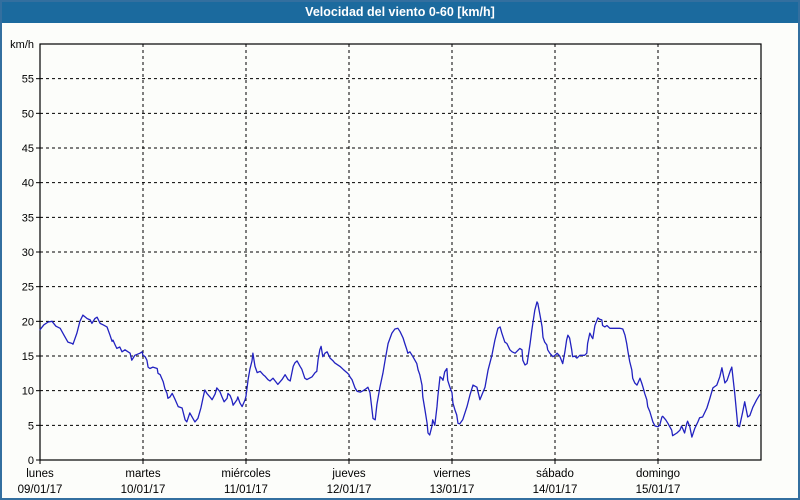 The height and width of the screenshot is (500, 800). Describe the element at coordinates (28, 357) in the screenshot. I see `y-tick-label: 15` at that location.